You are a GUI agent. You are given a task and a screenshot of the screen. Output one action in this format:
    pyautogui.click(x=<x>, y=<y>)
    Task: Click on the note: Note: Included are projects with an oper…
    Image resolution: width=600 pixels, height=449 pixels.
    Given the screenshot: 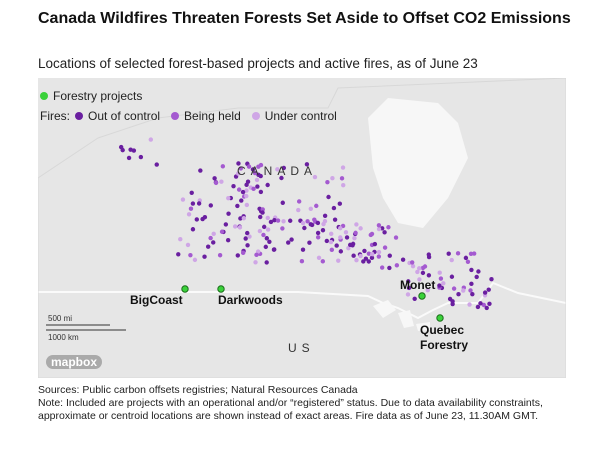 What is the action you would take?
    pyautogui.click(x=290, y=409)
    